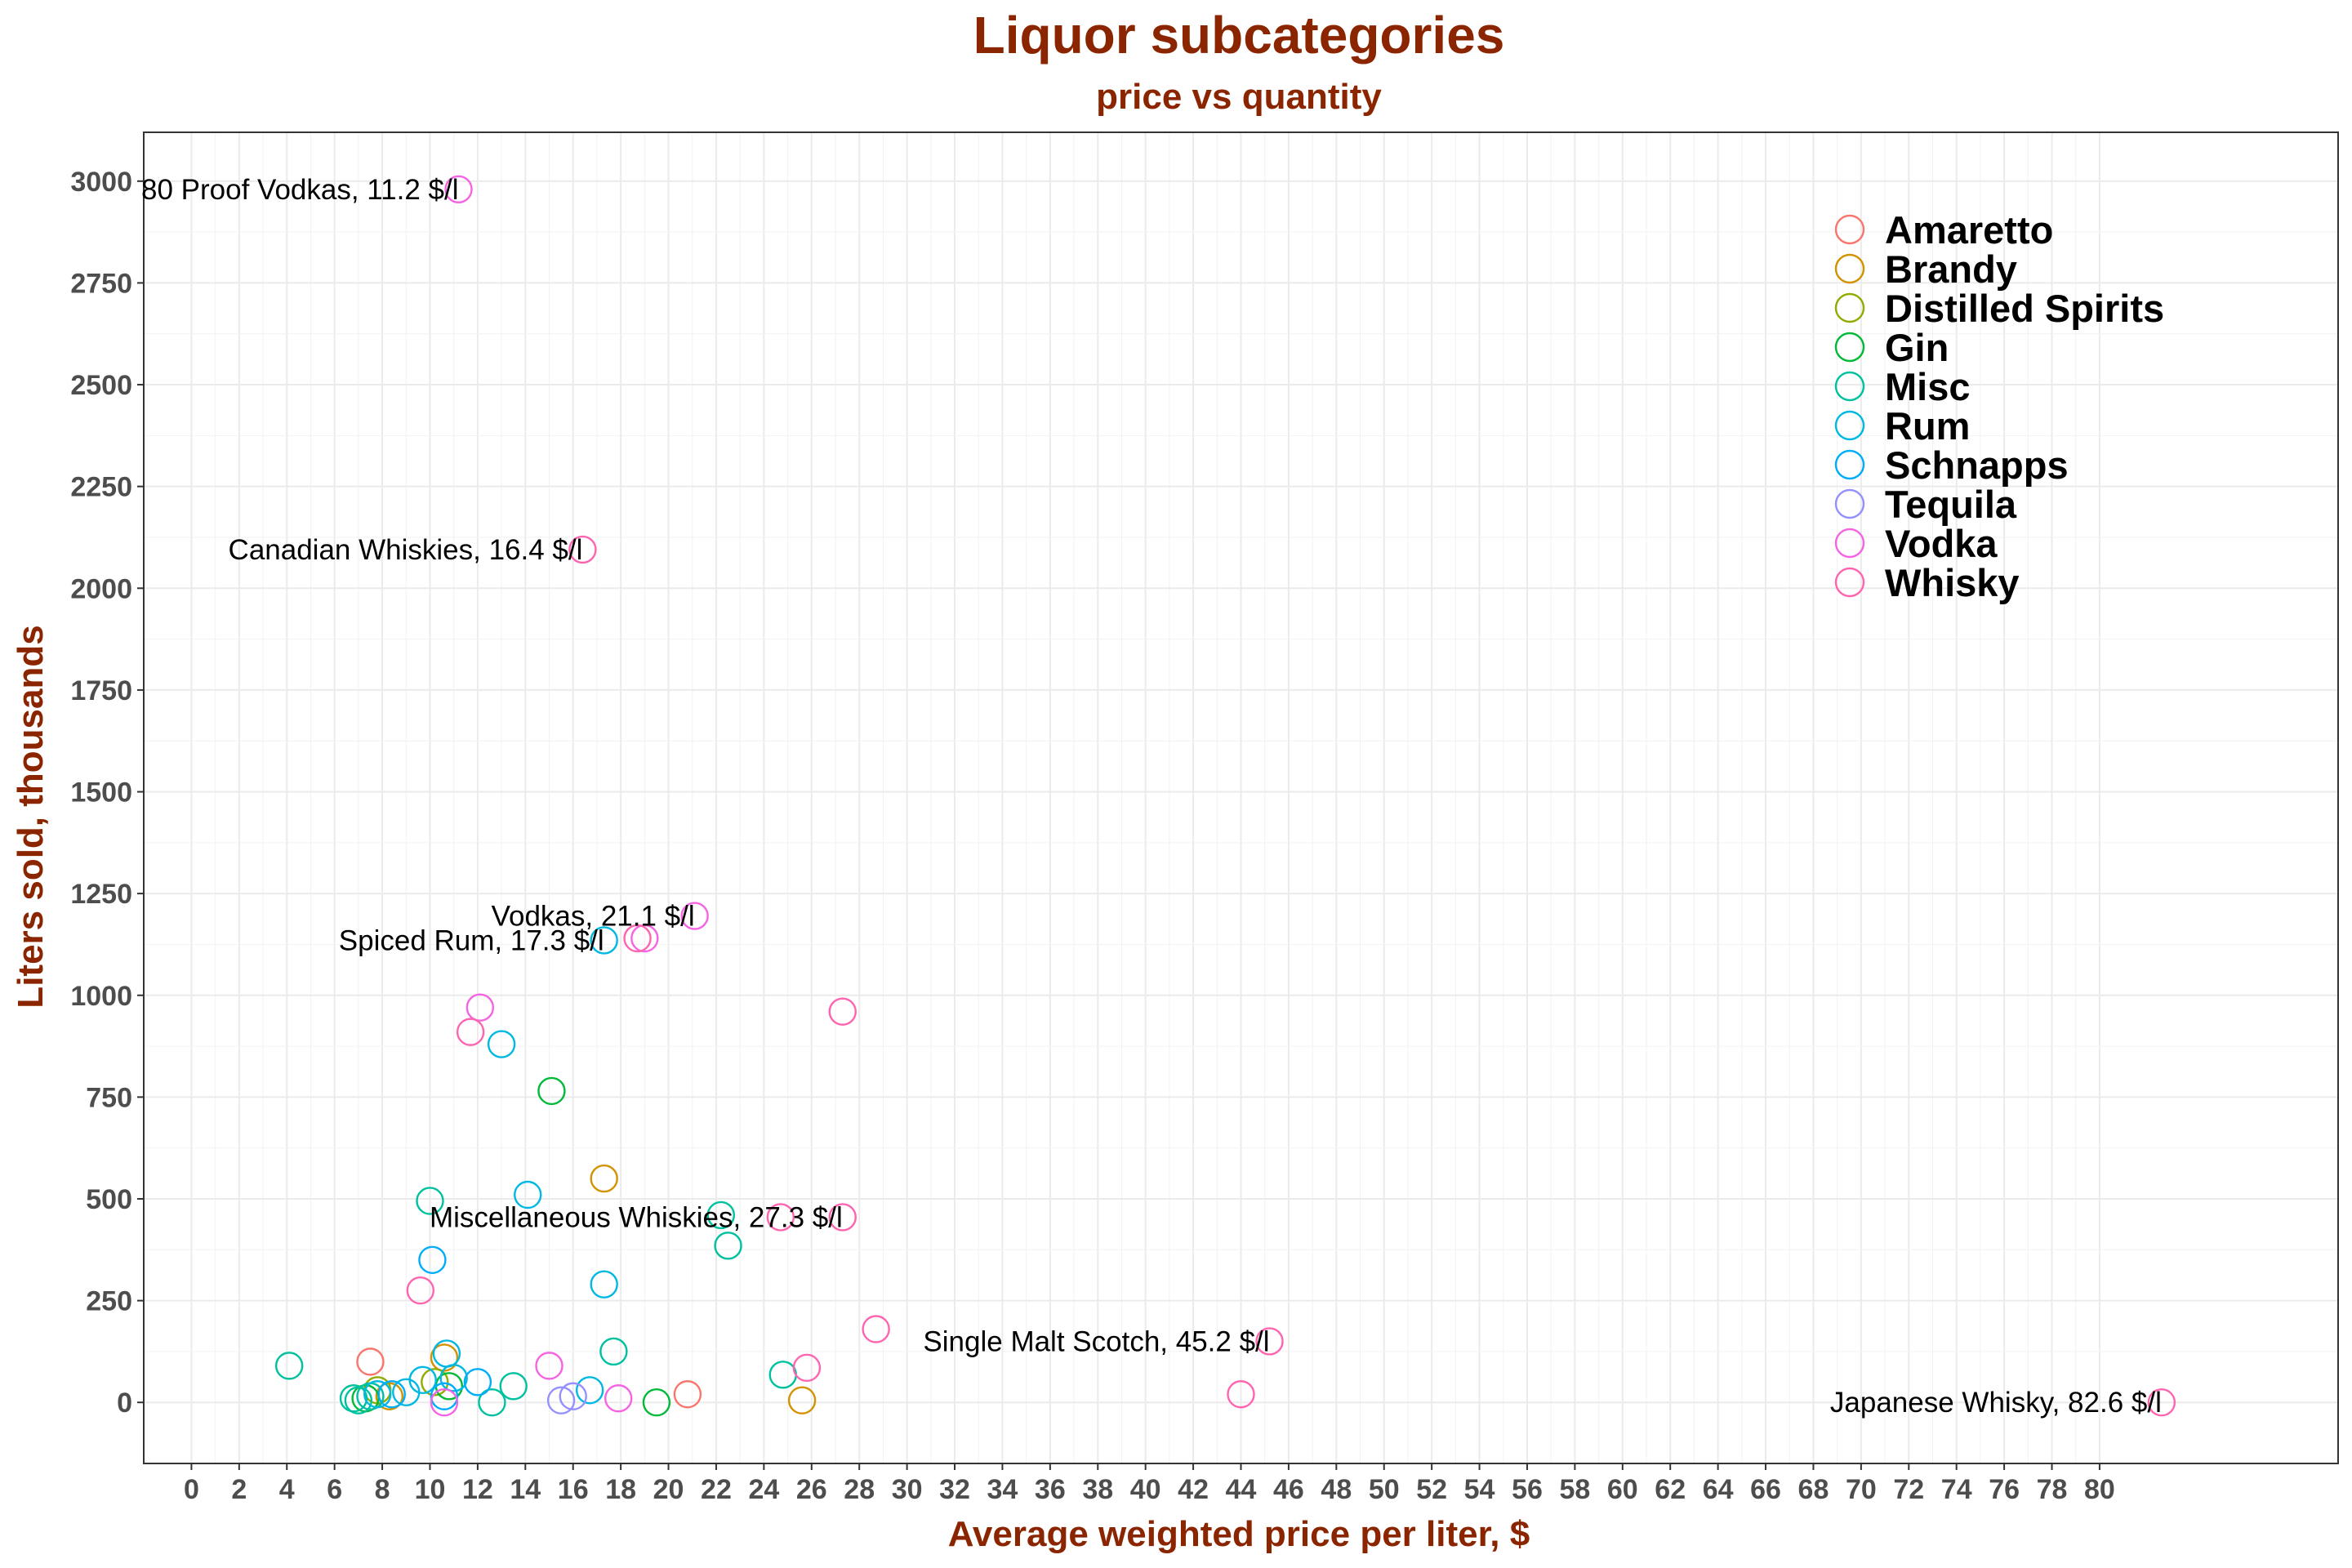  I want to click on x-tick-label: 8, so click(382, 1489).